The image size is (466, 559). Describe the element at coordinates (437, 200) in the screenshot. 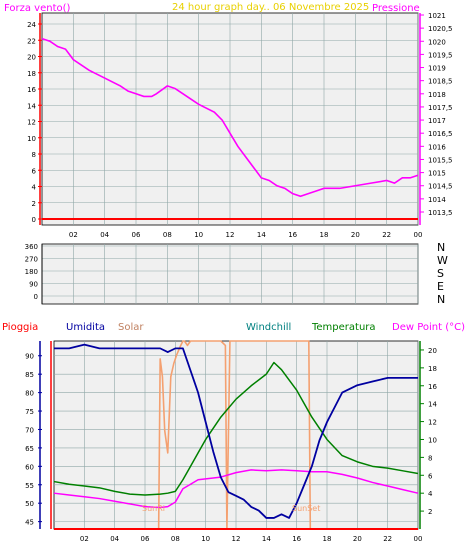

I see `right-tick-label: 1014` at that location.